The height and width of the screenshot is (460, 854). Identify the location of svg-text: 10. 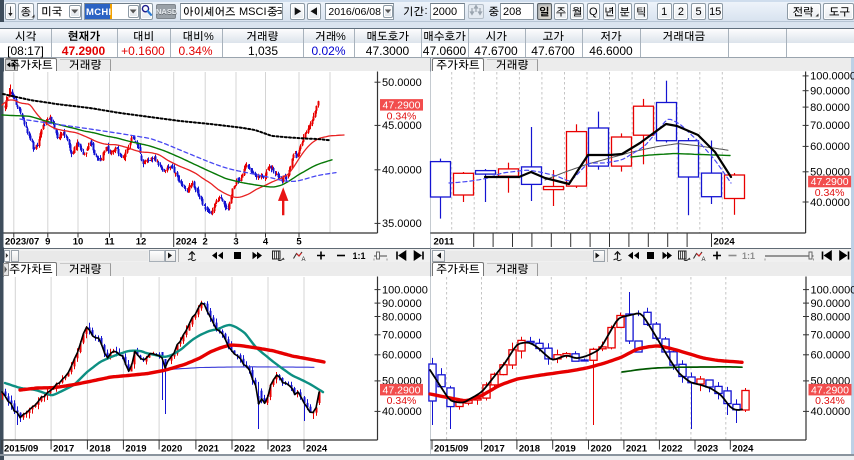
(78, 242).